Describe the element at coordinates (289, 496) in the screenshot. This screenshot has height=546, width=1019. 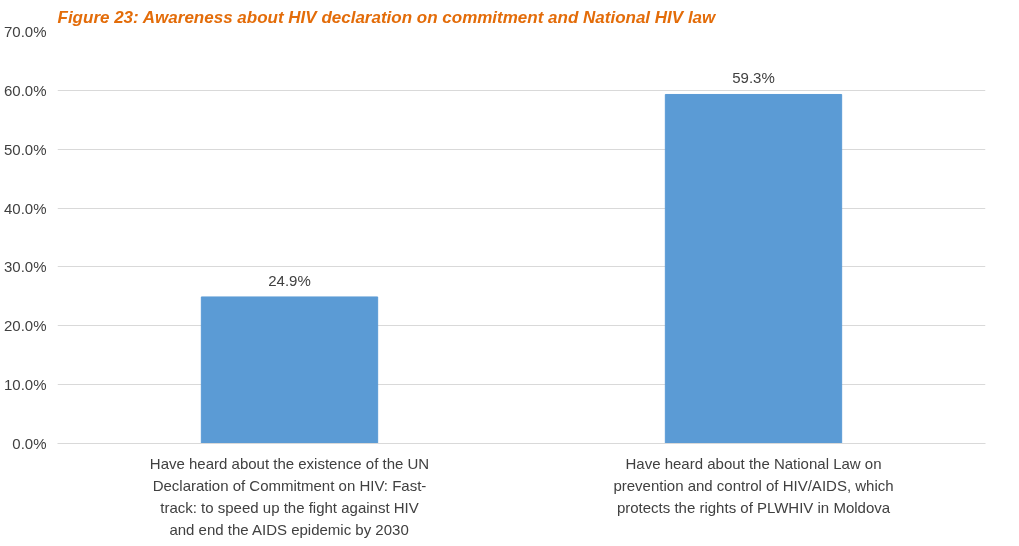
I see `x-tick-label: Have heard about the existence of the UN Declaration of Commitment on HIV: Fast-track: to speed up the fight against HIV and end the AIDS epidemic by 2030` at that location.